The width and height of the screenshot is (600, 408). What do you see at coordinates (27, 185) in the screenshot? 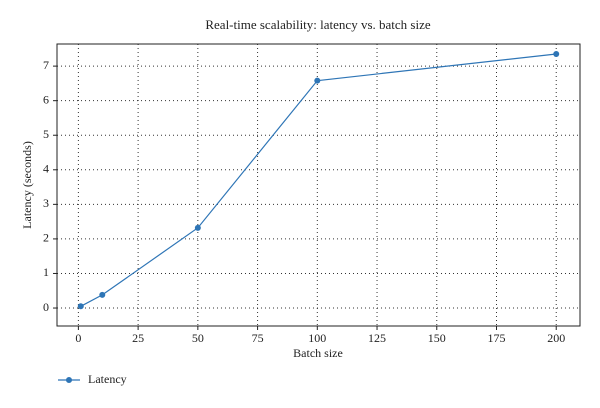
I see `y-axis-label: Latency (seconds)` at bounding box center [27, 185].